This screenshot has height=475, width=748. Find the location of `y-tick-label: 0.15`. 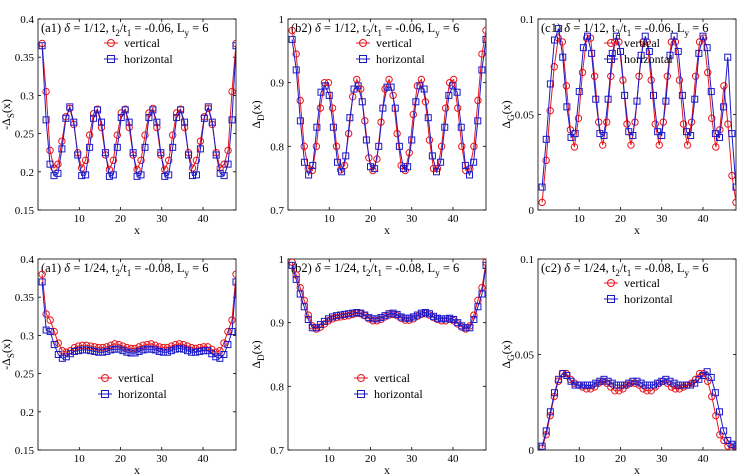

y-tick-label: 0.15 is located at coordinates (25, 211).